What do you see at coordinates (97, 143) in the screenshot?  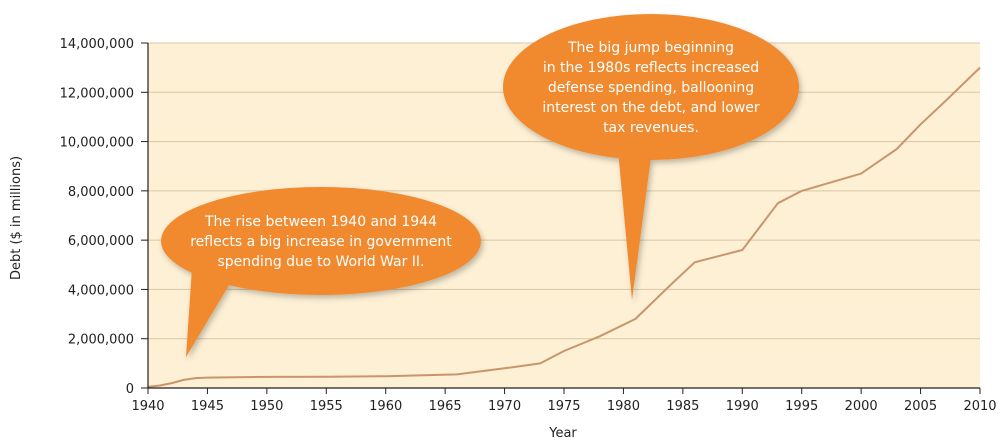 I see `y-tick-label: 10,000,000` at bounding box center [97, 143].